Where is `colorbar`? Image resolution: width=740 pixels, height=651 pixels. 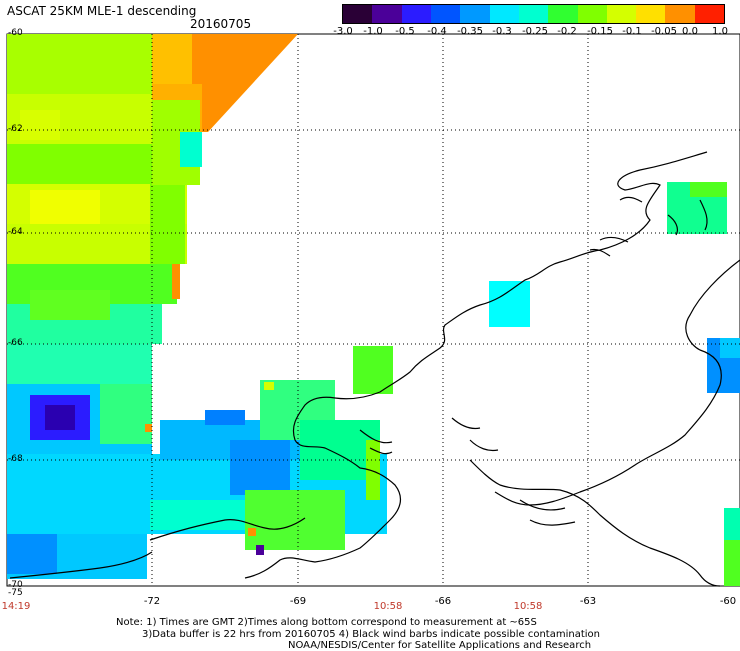 colorbar is located at coordinates (533, 14).